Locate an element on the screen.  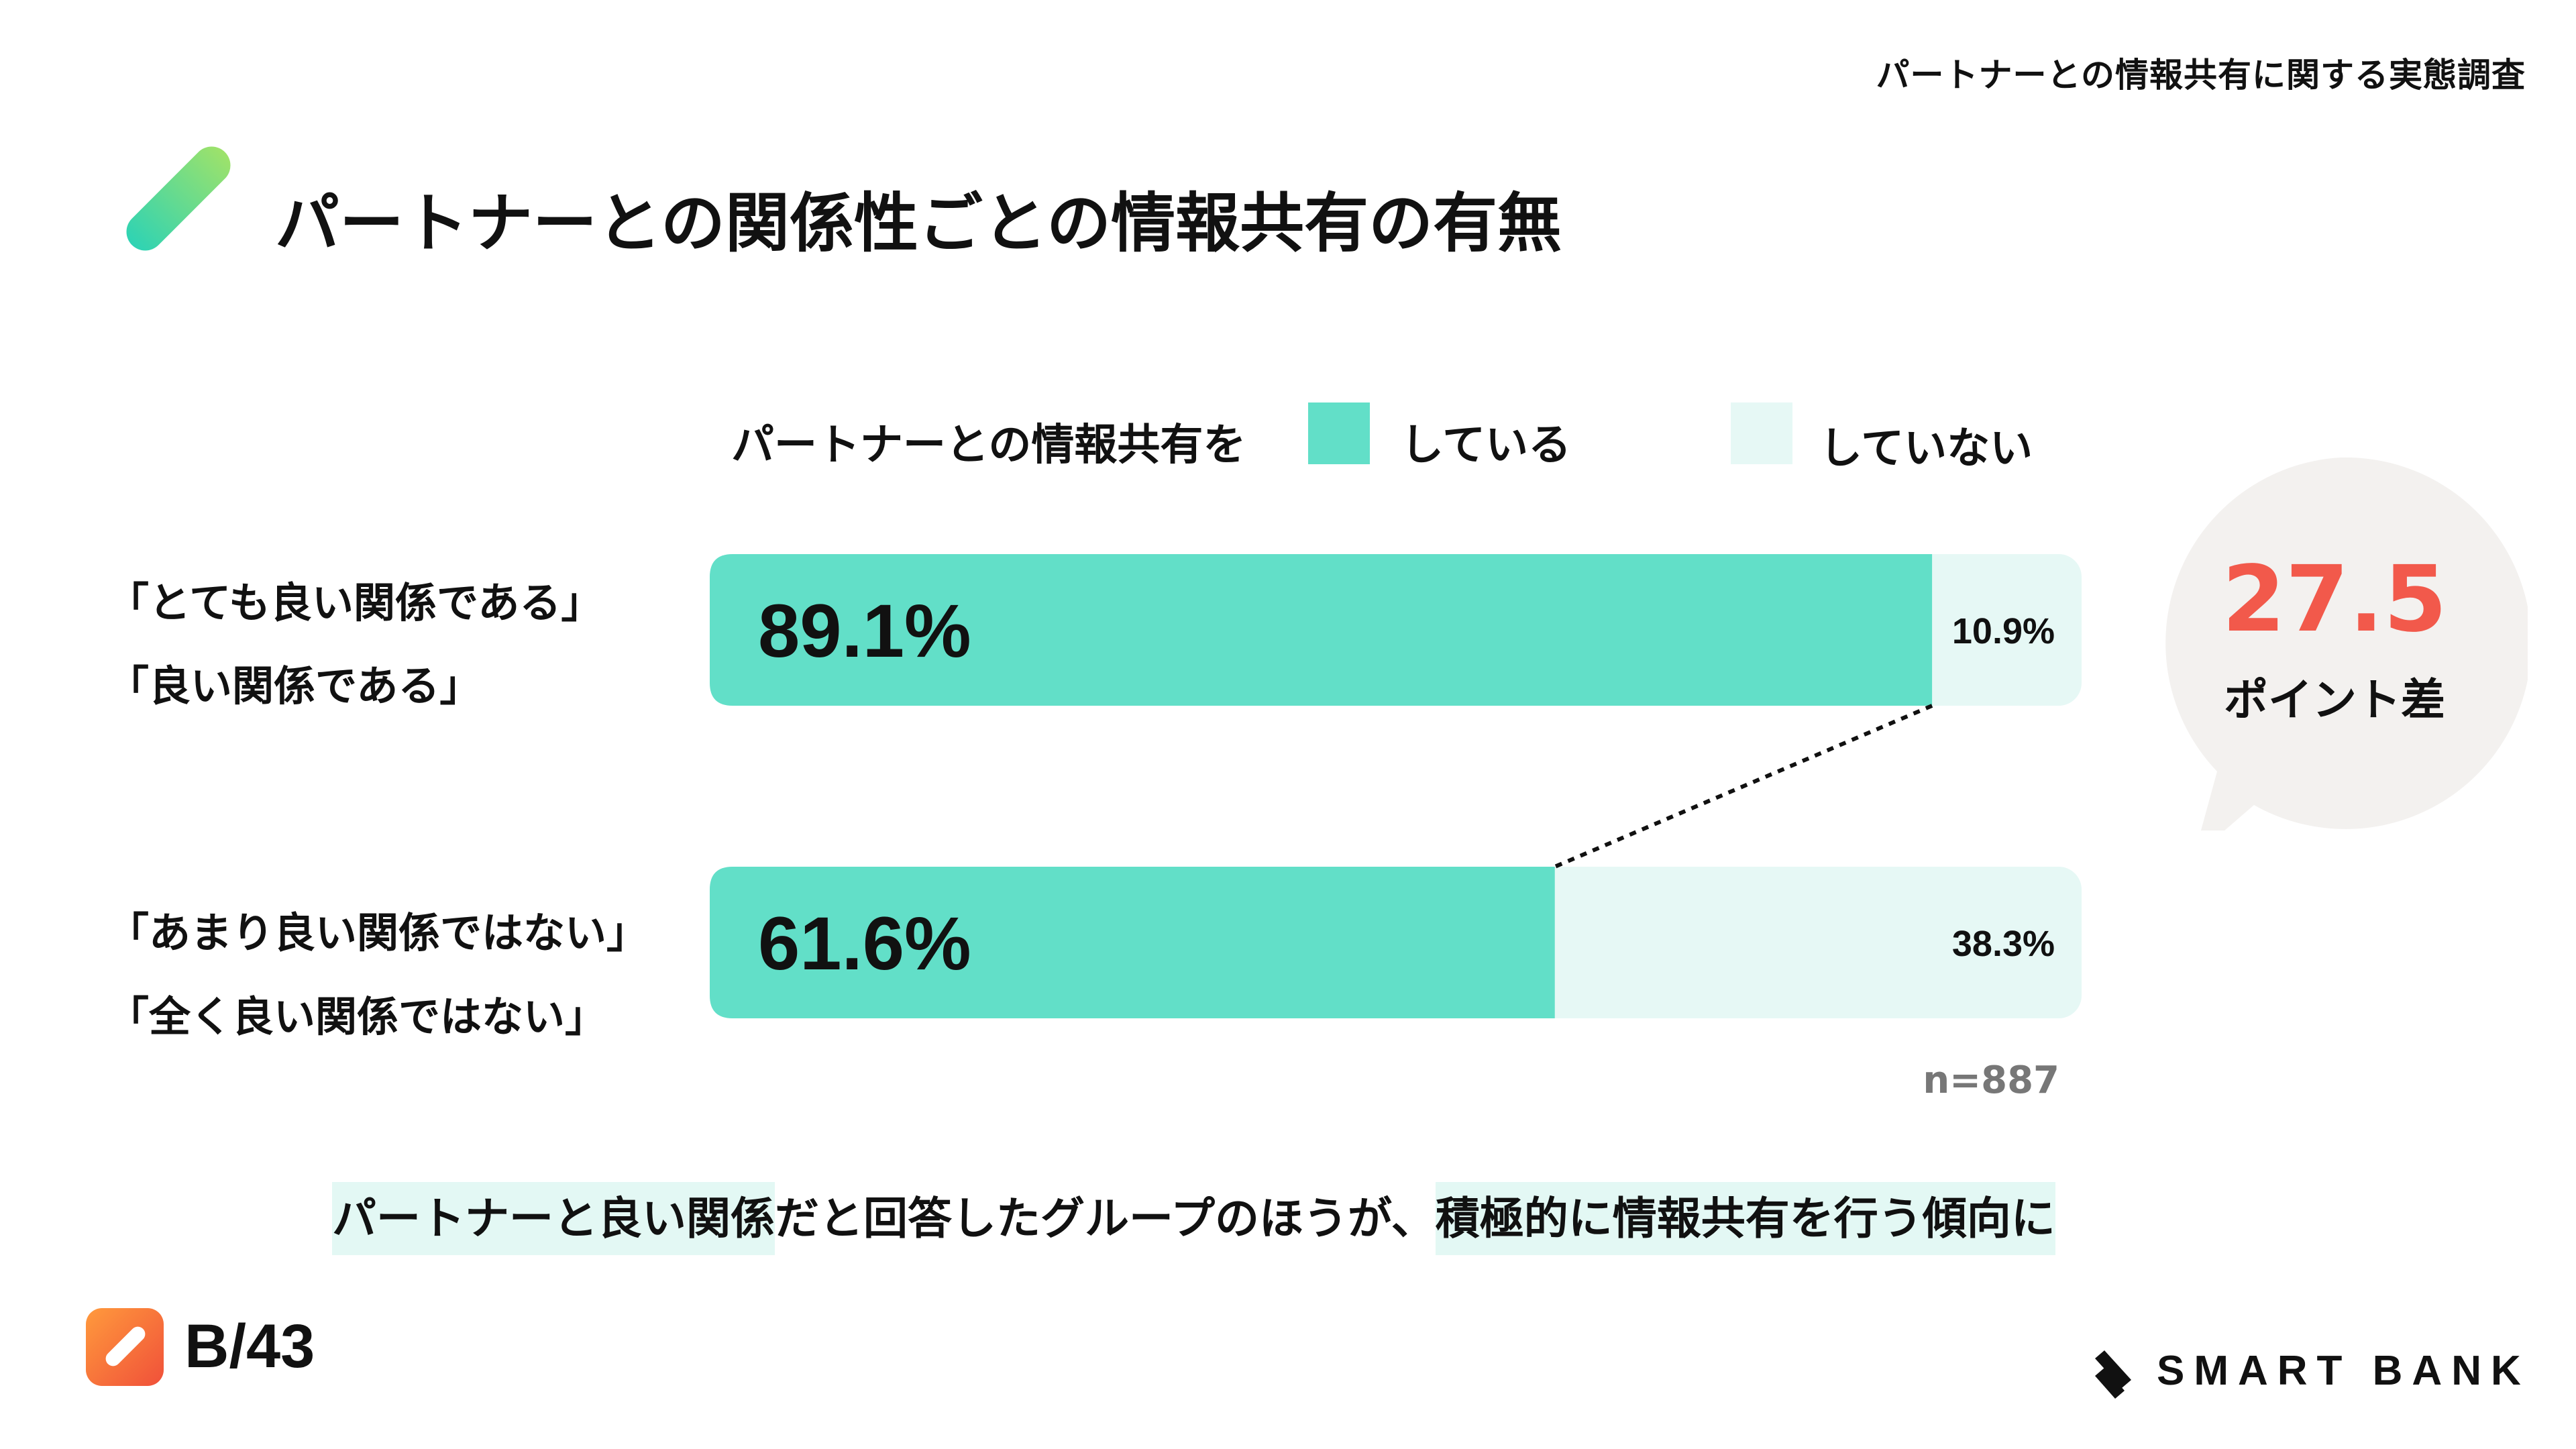
legend-swatch-sharing is located at coordinates (1339, 433).